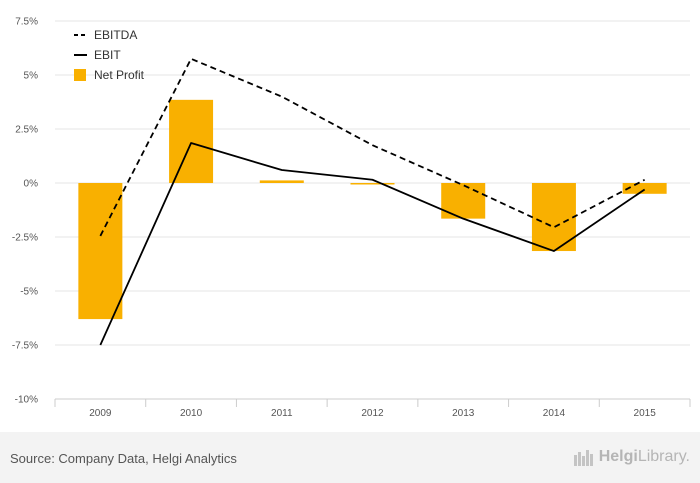  Describe the element at coordinates (663, 456) in the screenshot. I see `brand-light: Library.` at that location.